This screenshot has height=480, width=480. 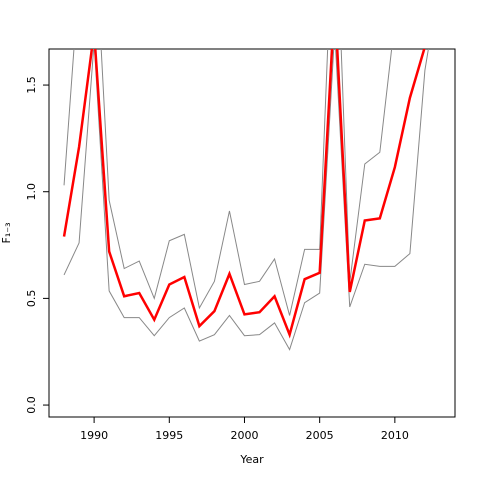 I want to click on y-tick-label: 0.5, so click(x=31, y=299).